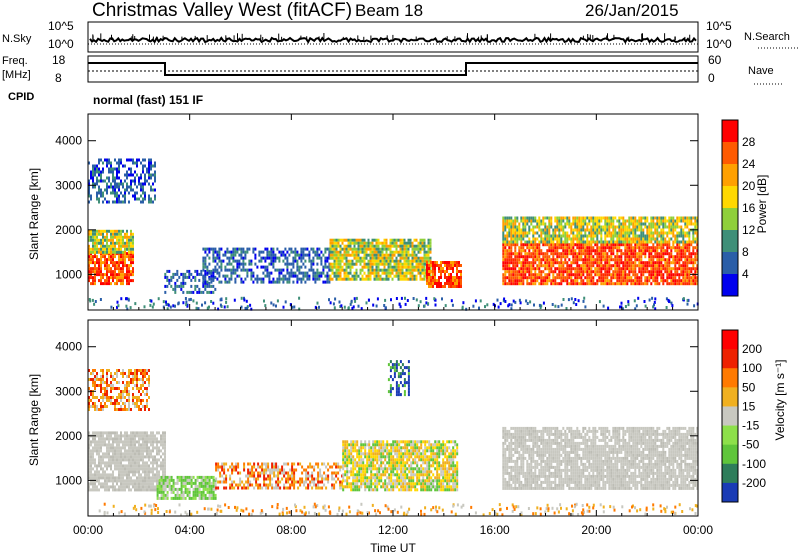  What do you see at coordinates (68, 230) in the screenshot?
I see `y-tick-label: 2000` at bounding box center [68, 230].